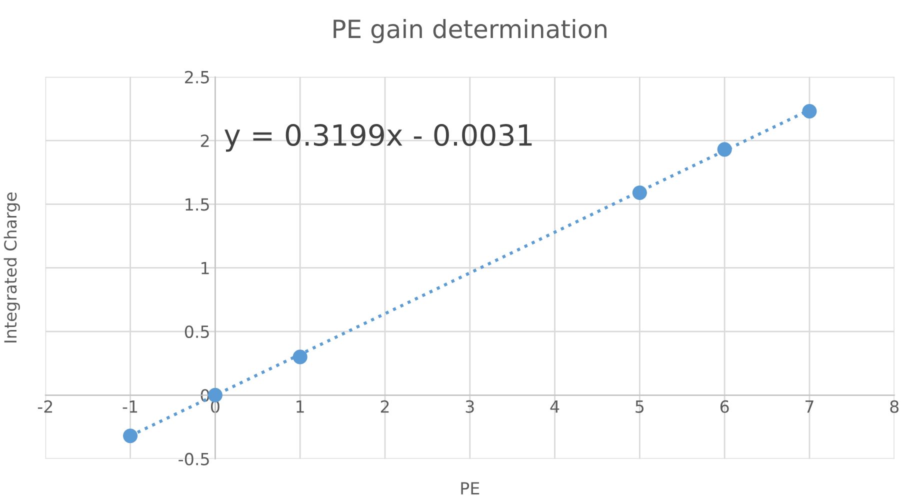  I want to click on x-tick-label: 2, so click(384, 406).